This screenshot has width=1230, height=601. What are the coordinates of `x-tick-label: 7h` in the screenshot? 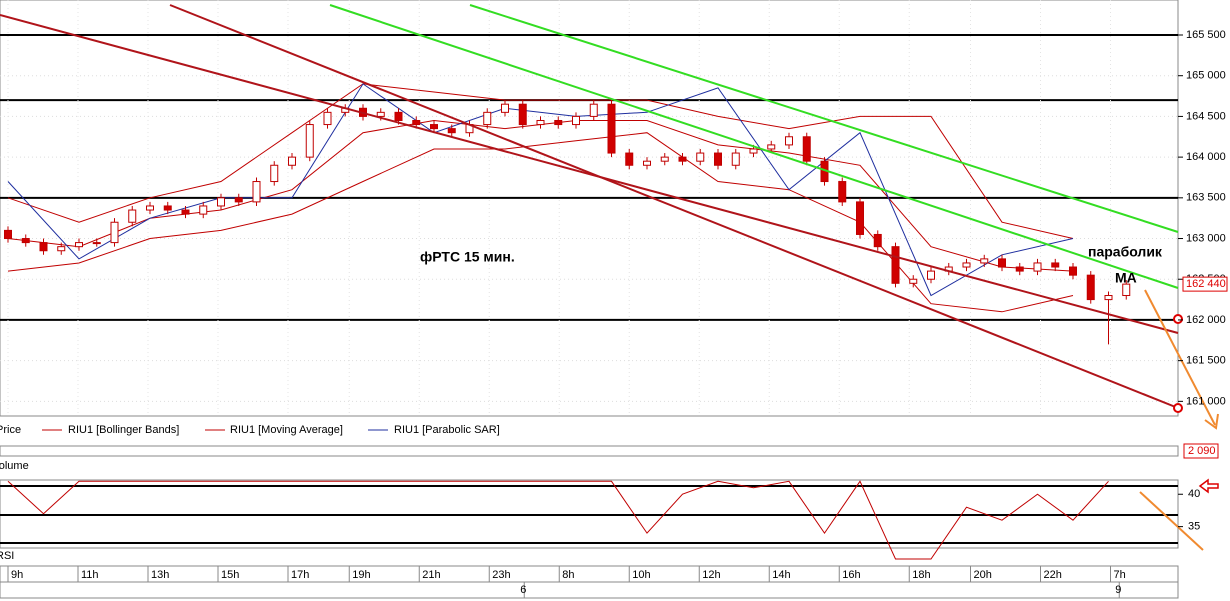 It's located at (1120, 575).